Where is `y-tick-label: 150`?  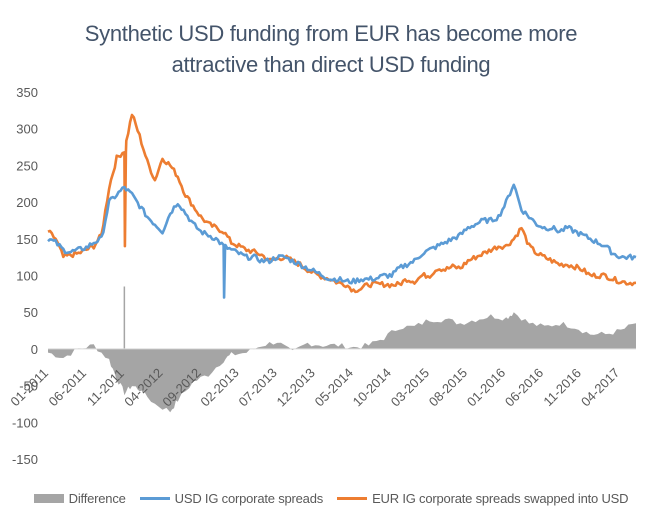
y-tick-label: 150 is located at coordinates (27, 239).